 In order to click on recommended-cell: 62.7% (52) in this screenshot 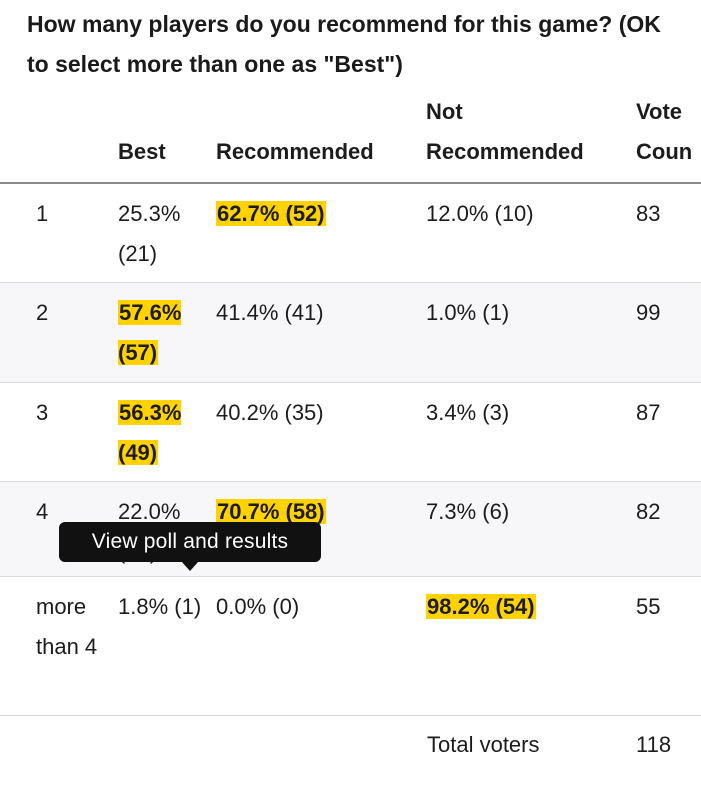, I will do `click(316, 214)`.